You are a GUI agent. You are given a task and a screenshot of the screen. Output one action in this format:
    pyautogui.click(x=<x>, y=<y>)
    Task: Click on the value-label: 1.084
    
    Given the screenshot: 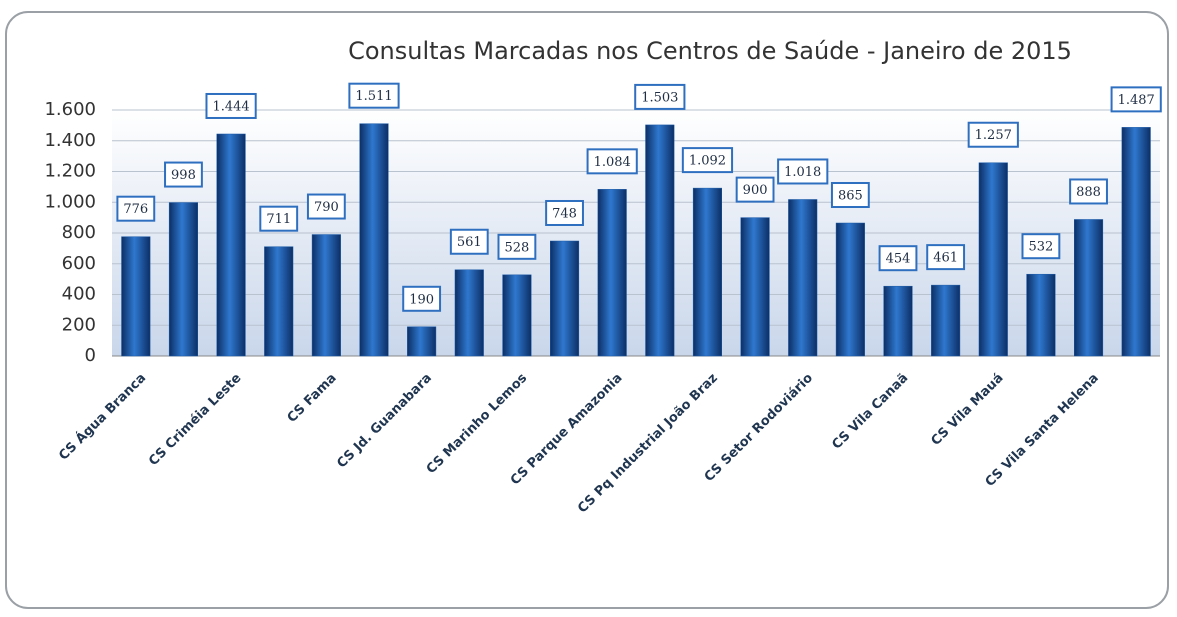 What is the action you would take?
    pyautogui.click(x=612, y=162)
    